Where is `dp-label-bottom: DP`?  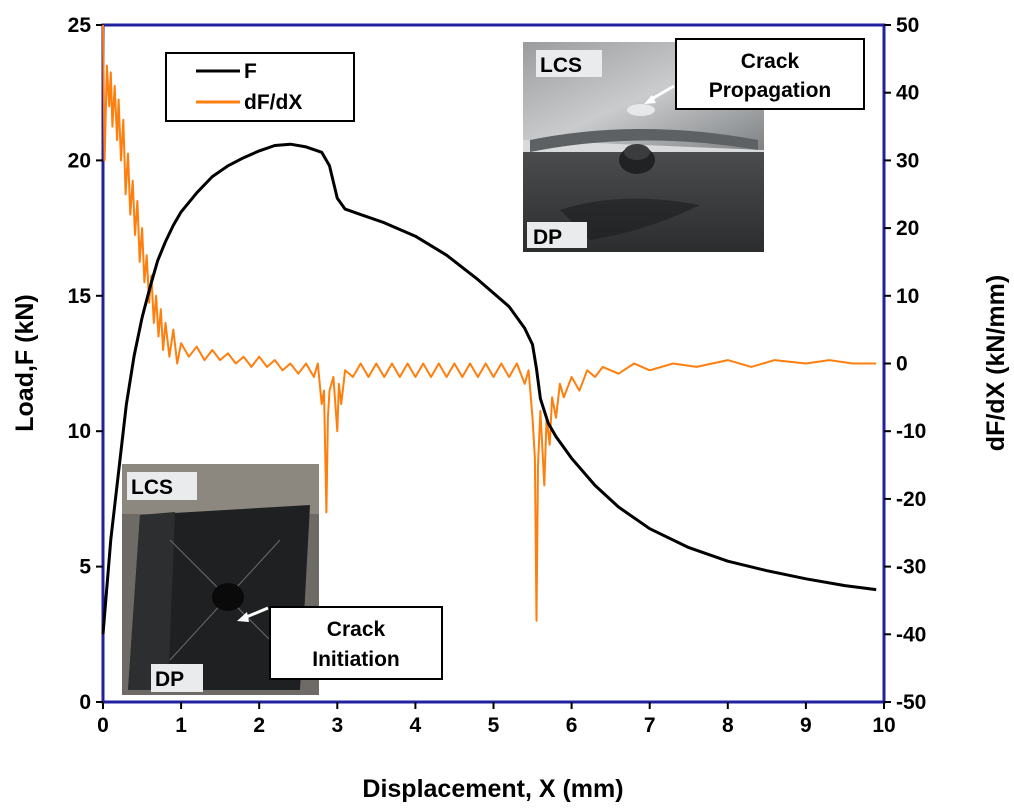
dp-label-bottom: DP is located at coordinates (169, 679).